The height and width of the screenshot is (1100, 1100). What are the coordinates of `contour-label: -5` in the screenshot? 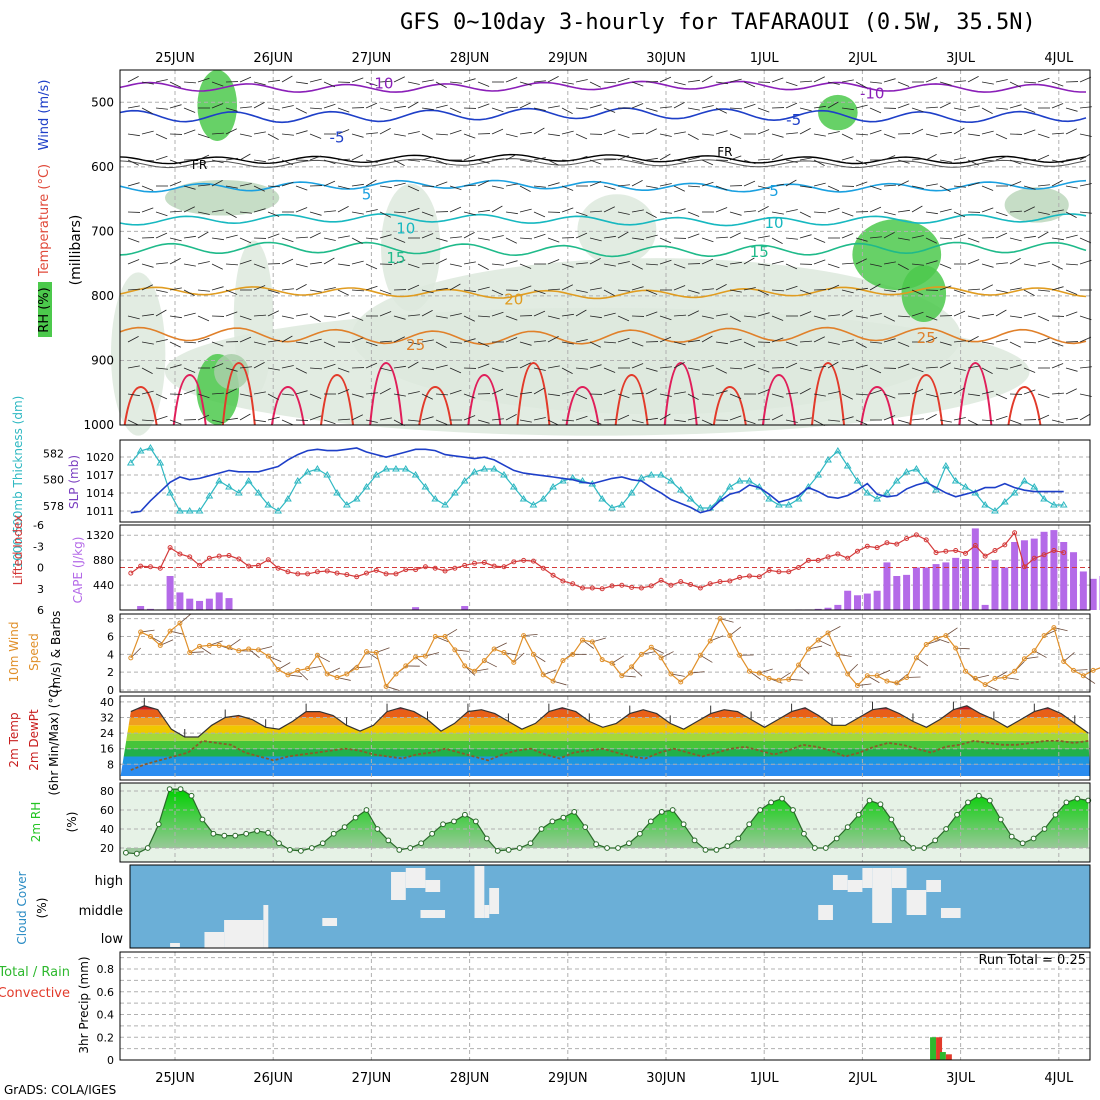 It's located at (337, 137).